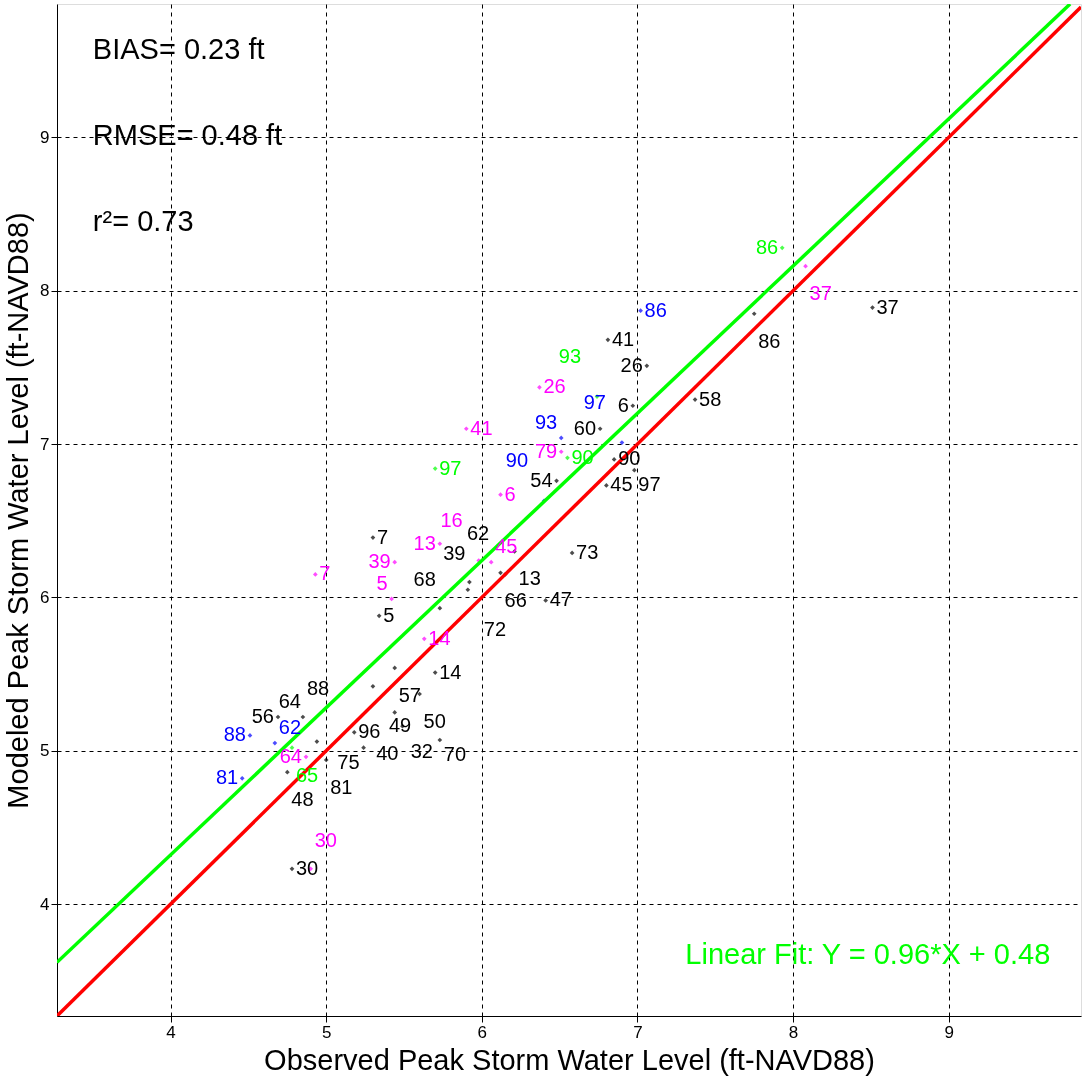 This screenshot has height=1079, width=1085. Describe the element at coordinates (949, 1032) in the screenshot. I see `x-tick-label: 9` at that location.